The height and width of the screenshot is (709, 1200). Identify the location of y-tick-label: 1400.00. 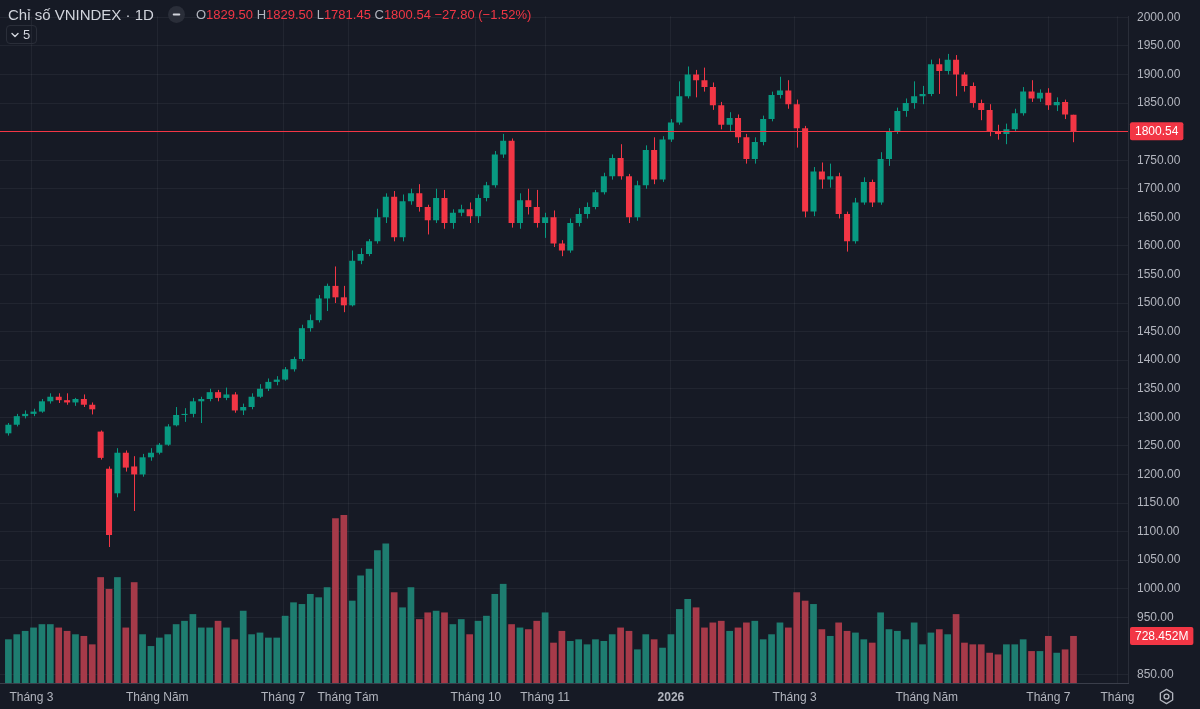
(1159, 359).